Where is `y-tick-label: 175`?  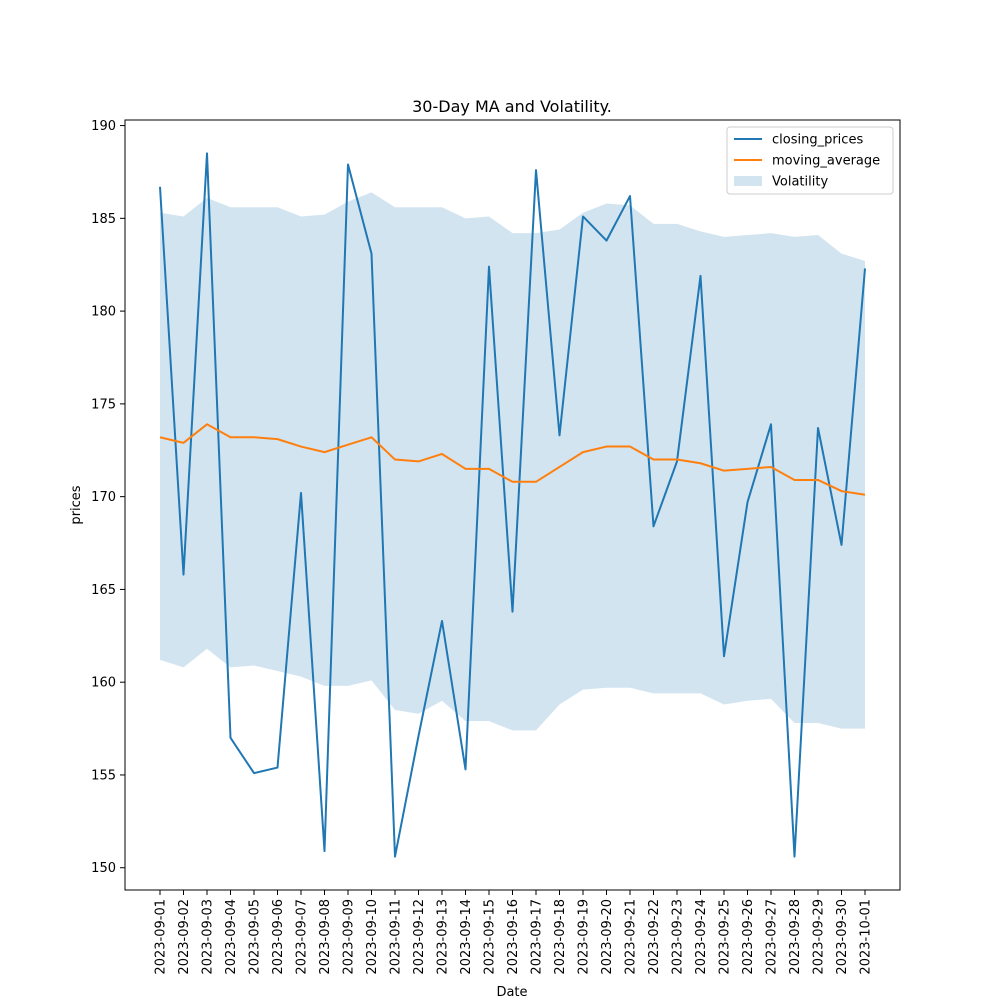 y-tick-label: 175 is located at coordinates (103, 404).